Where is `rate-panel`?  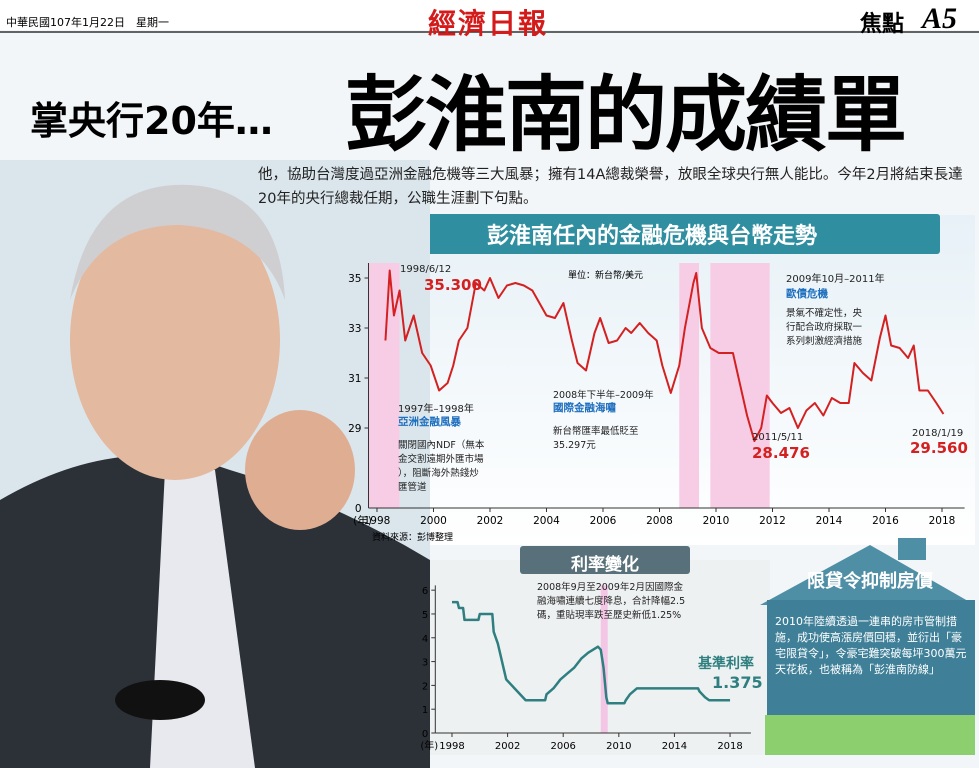
rate-panel is located at coordinates (597, 657).